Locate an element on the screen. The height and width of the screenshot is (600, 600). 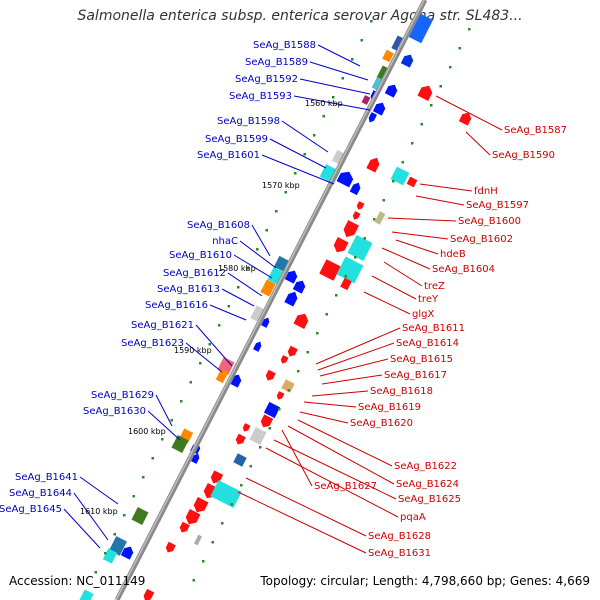
gene-label-left: SeAg_B1629 is located at coordinates (122, 395).